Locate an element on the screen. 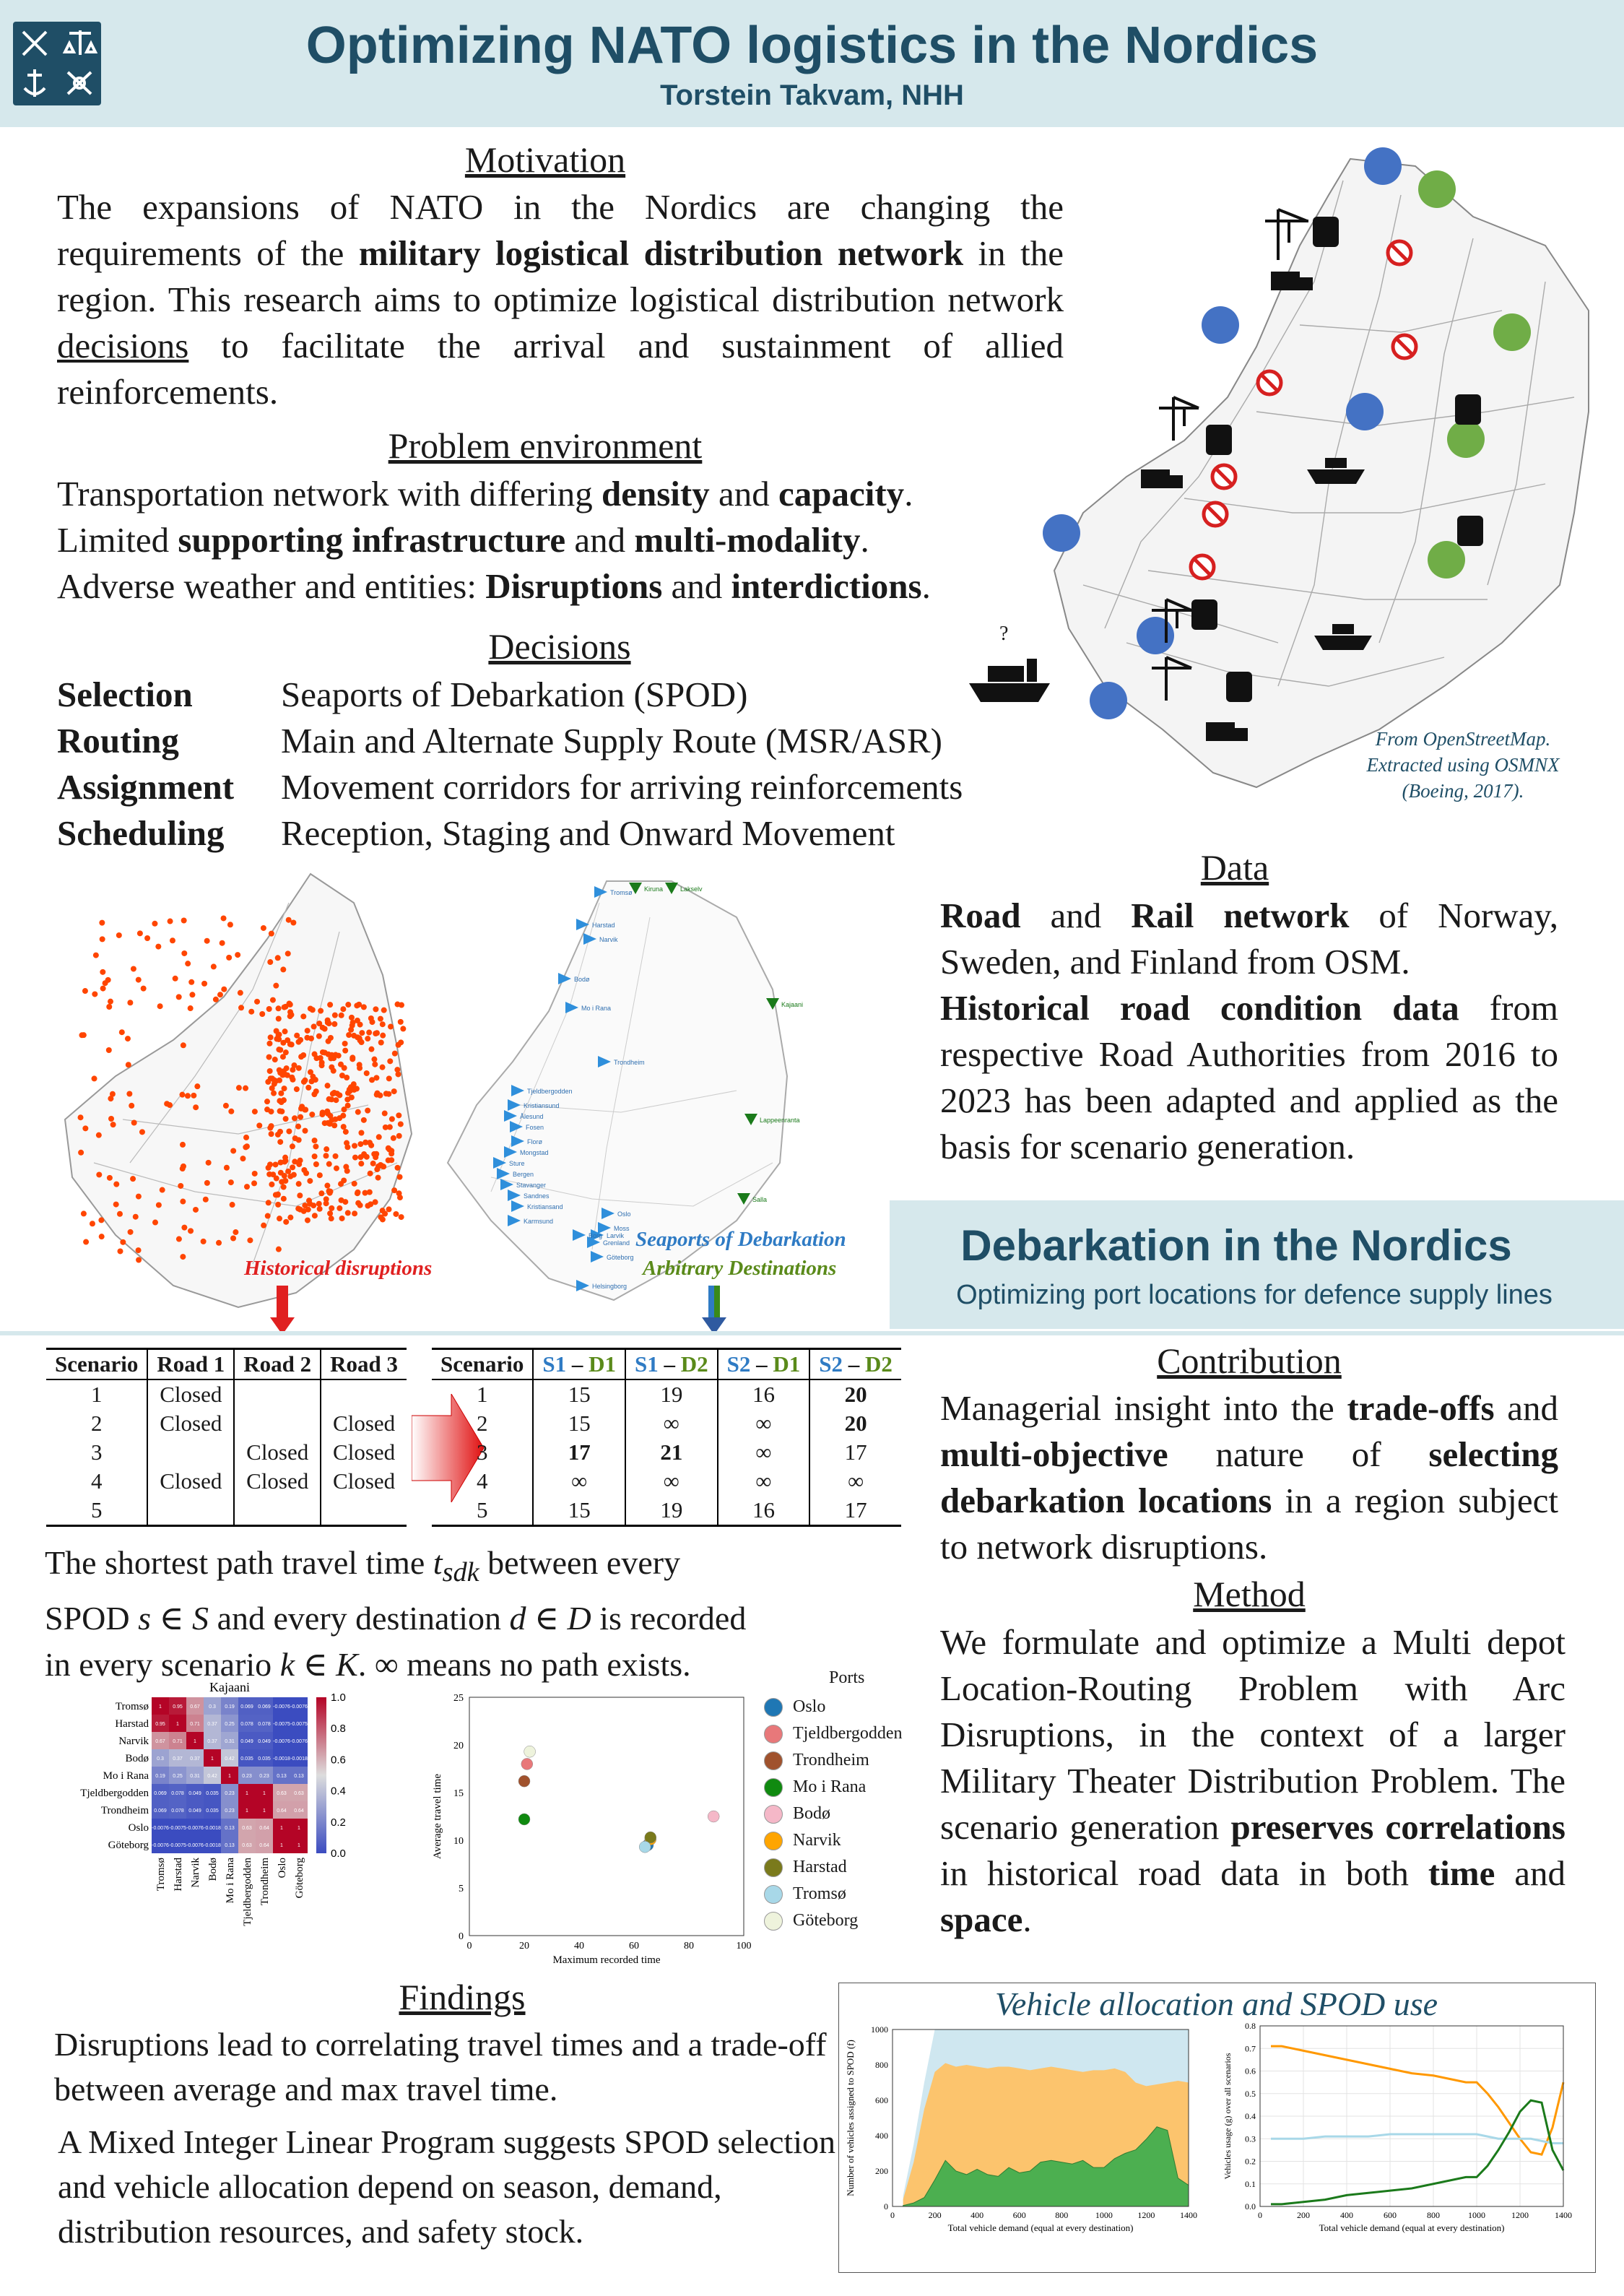 The height and width of the screenshot is (2296, 1624). x-axis-label: Maximum recorded time is located at coordinates (606, 1960).